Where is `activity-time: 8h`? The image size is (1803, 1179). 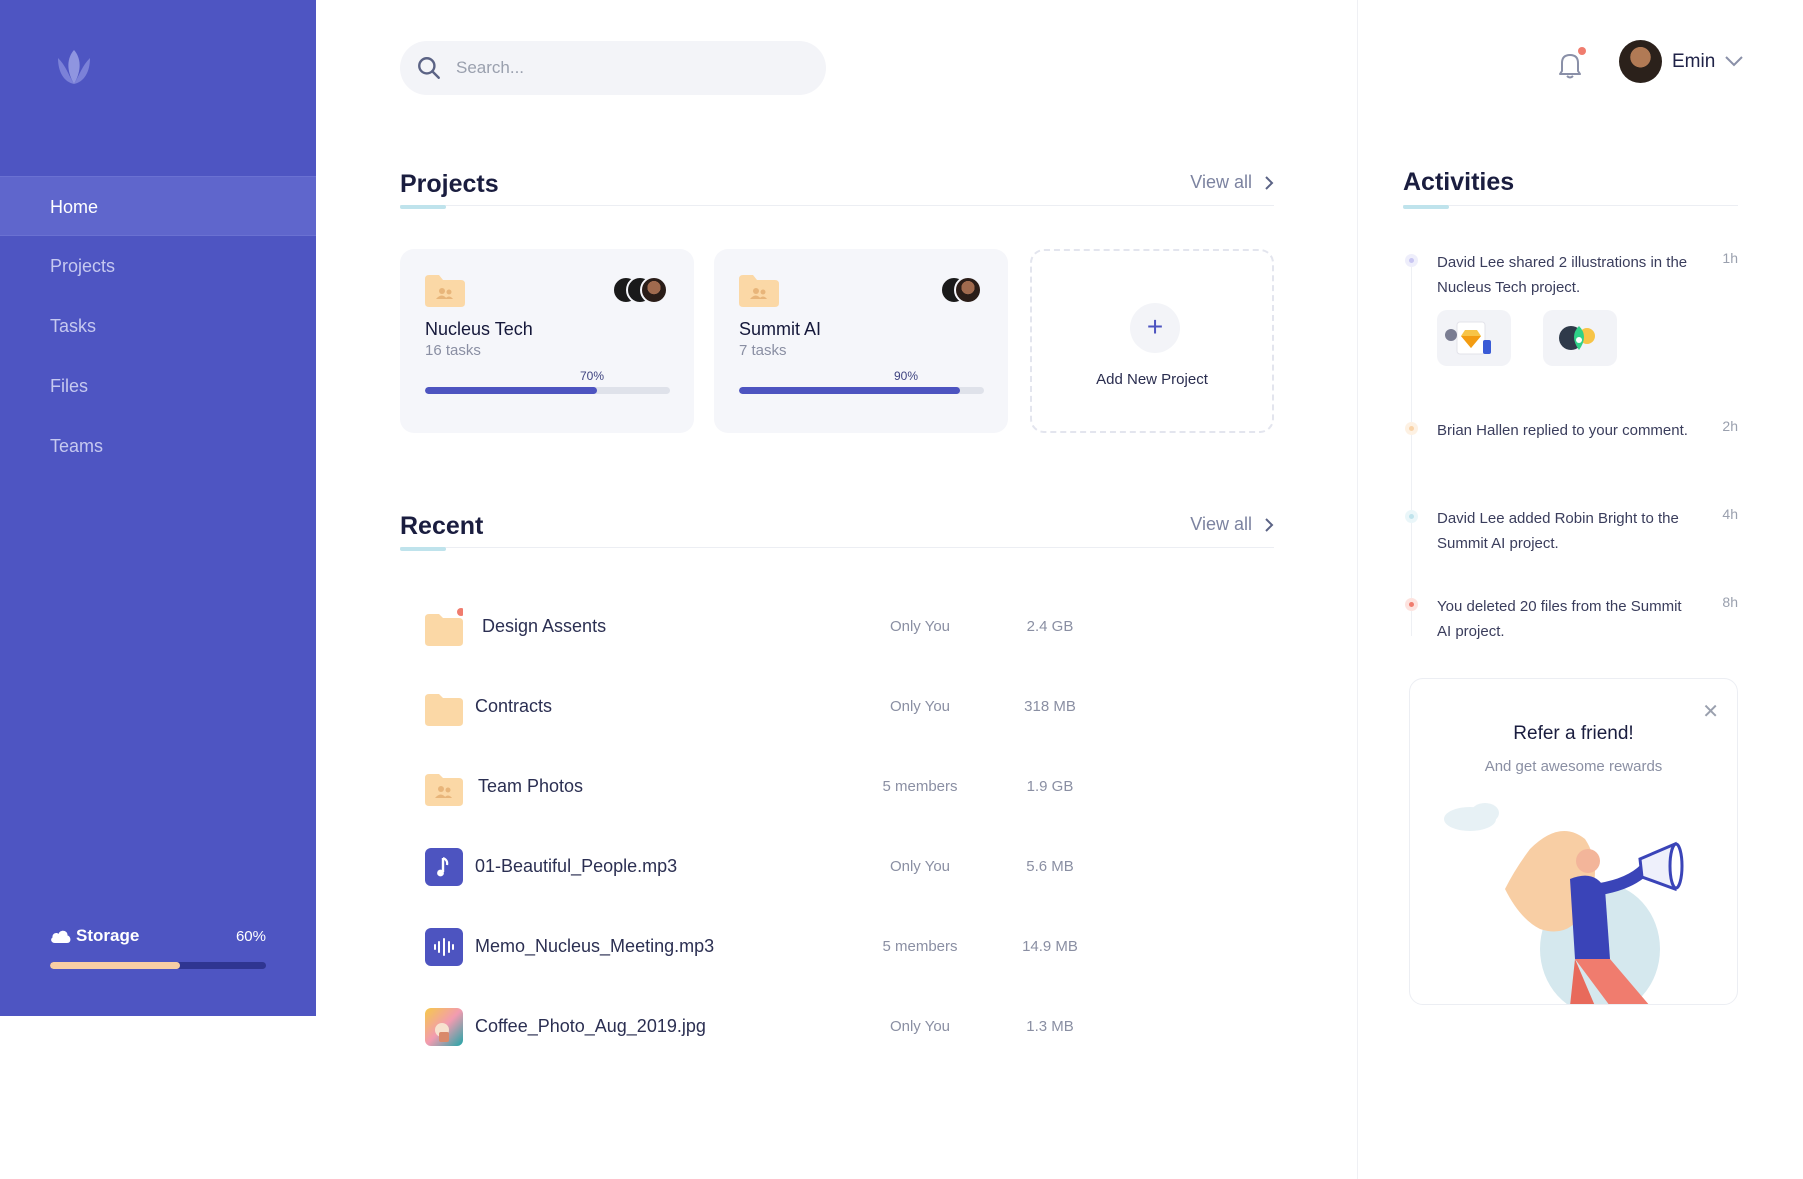 activity-time: 8h is located at coordinates (1730, 602).